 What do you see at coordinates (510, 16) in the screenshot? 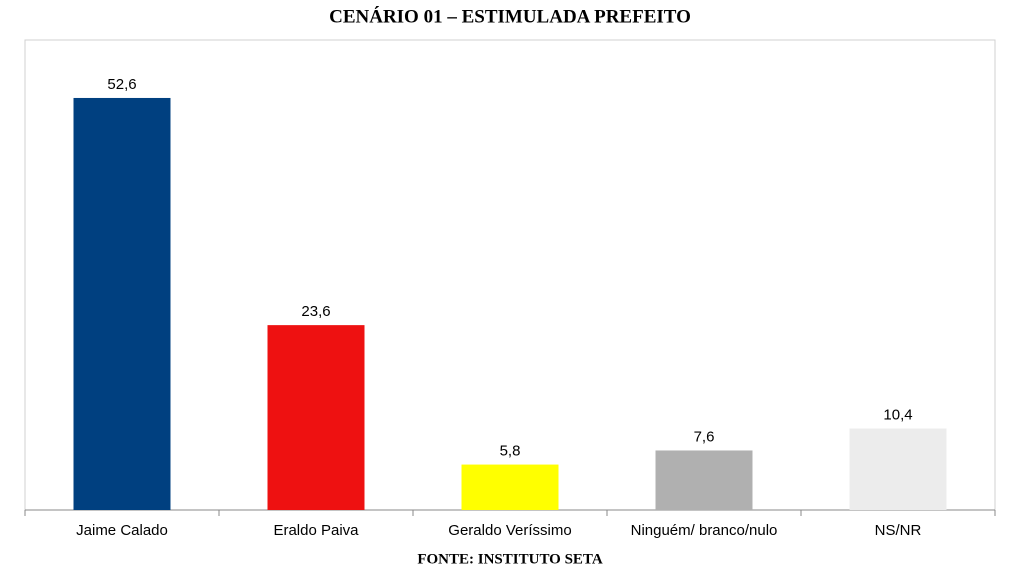
I see `chart-title: CENÁRIO 01 – ESTIMULADA PREFEITO` at bounding box center [510, 16].